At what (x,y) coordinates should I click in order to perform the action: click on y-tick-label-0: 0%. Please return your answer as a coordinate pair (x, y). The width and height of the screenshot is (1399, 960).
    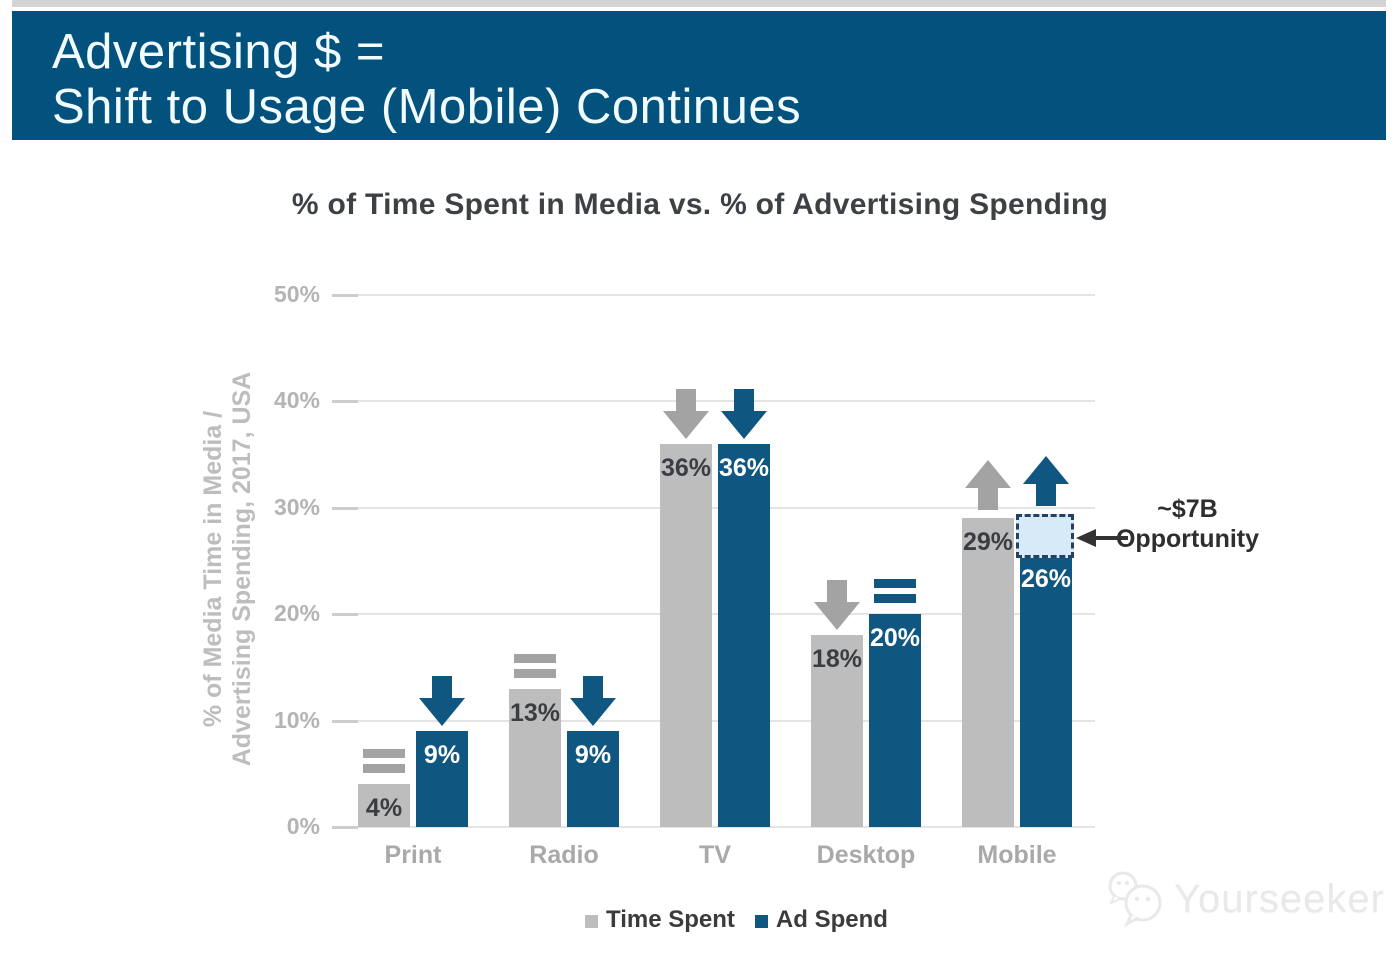
    Looking at the image, I should click on (303, 826).